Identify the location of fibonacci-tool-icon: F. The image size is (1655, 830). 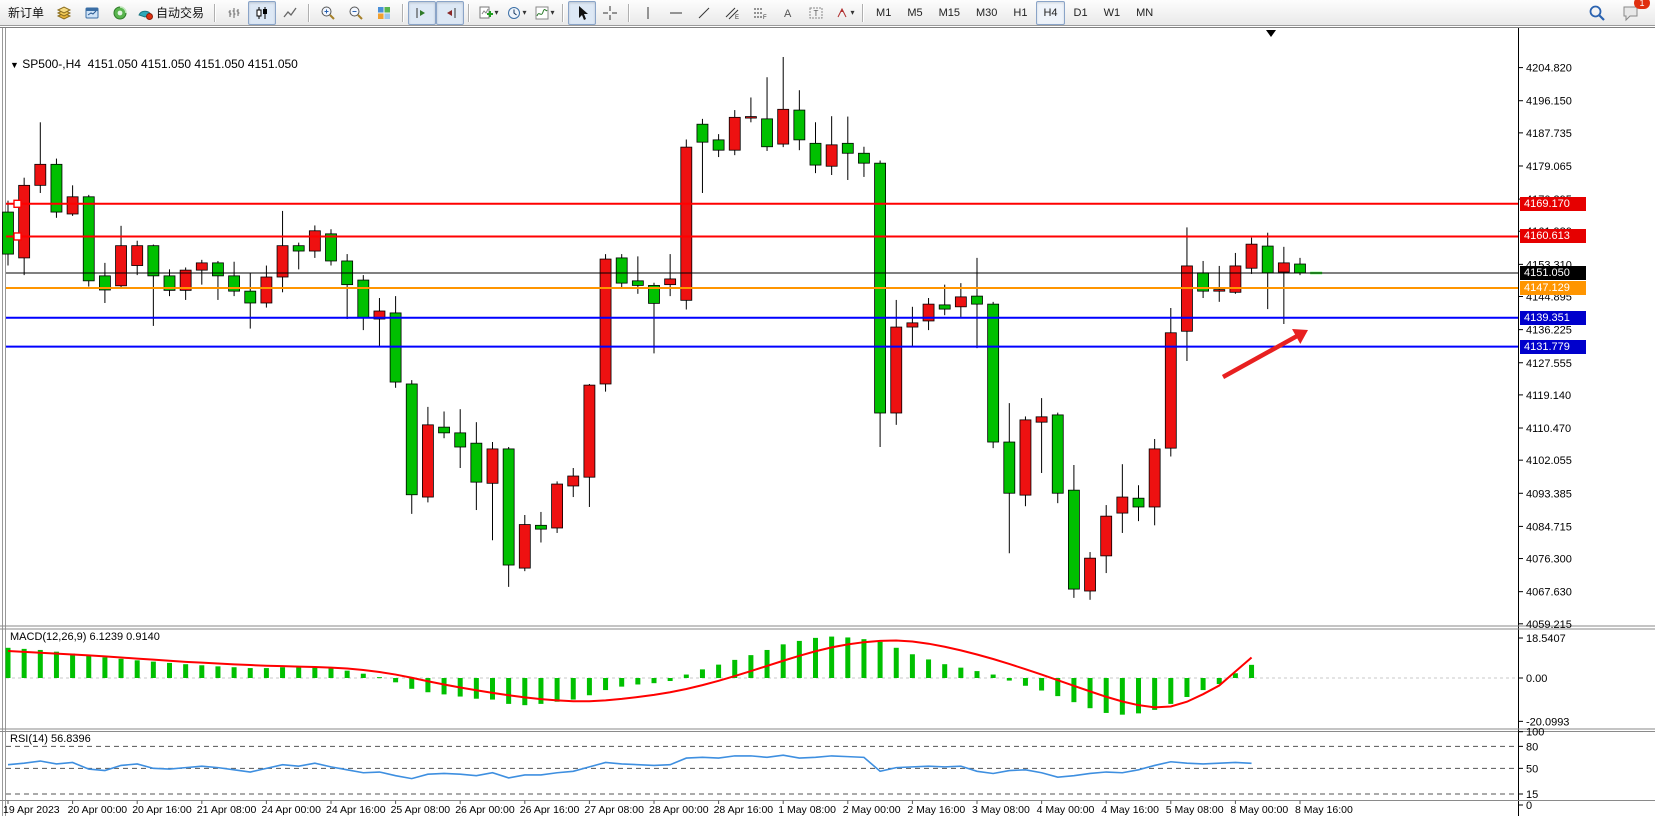
(760, 13).